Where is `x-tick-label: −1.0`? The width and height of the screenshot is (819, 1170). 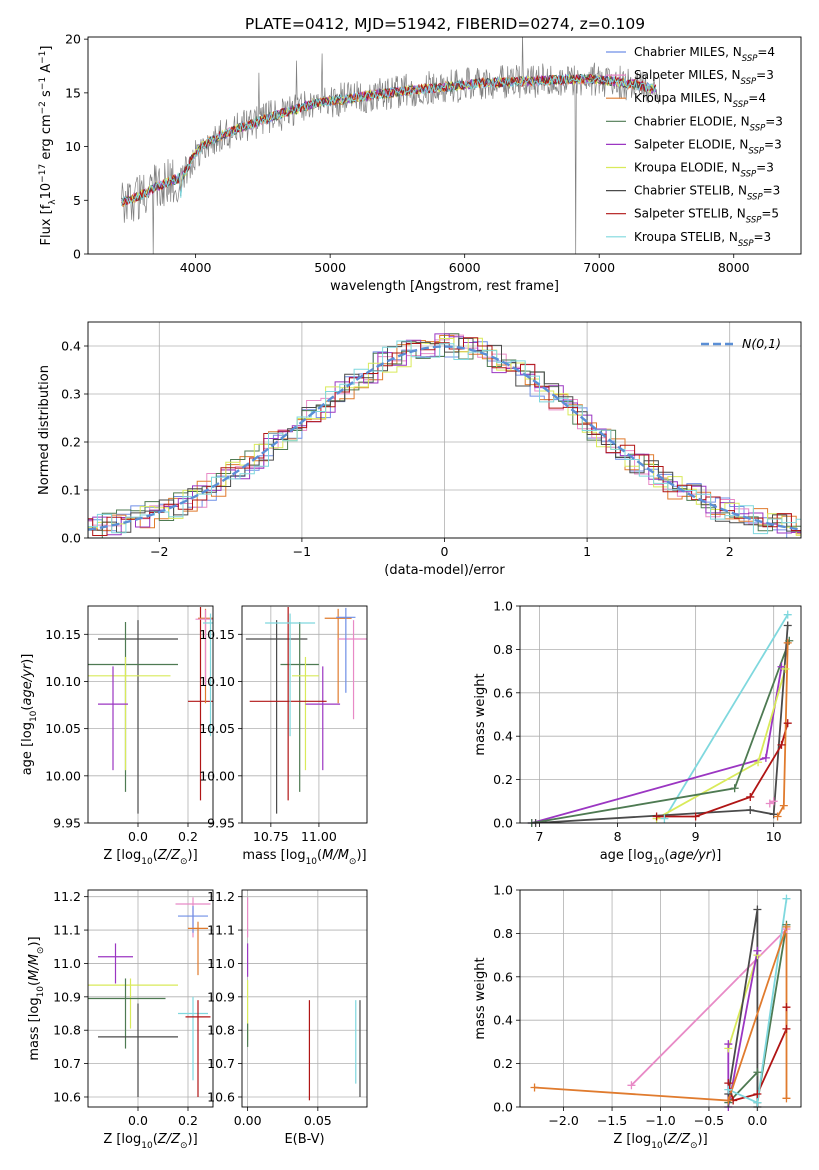
x-tick-label: −1.0 is located at coordinates (660, 1120).